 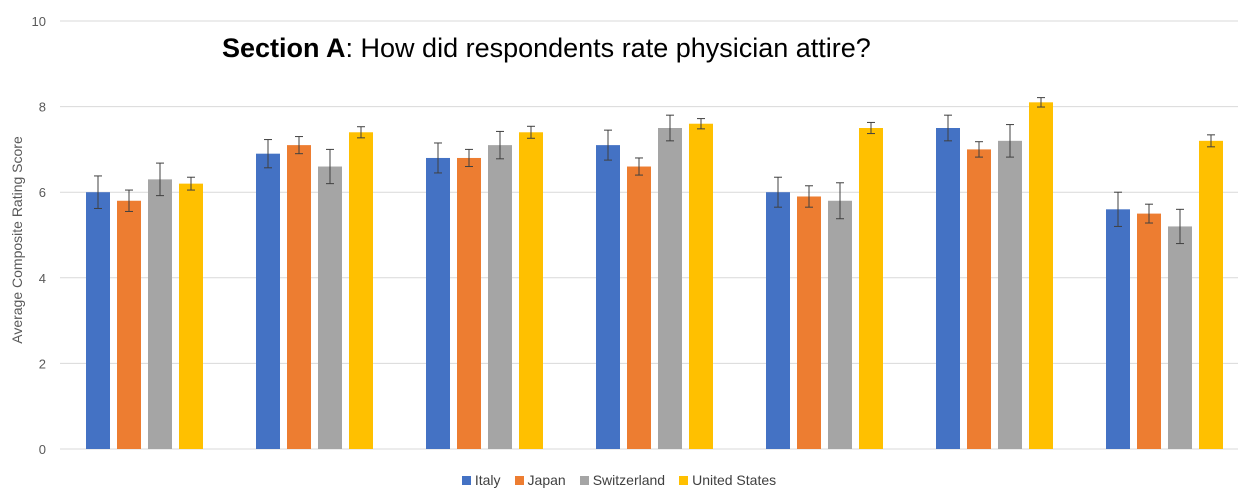 I want to click on y-tick-label: 0, so click(x=42, y=449).